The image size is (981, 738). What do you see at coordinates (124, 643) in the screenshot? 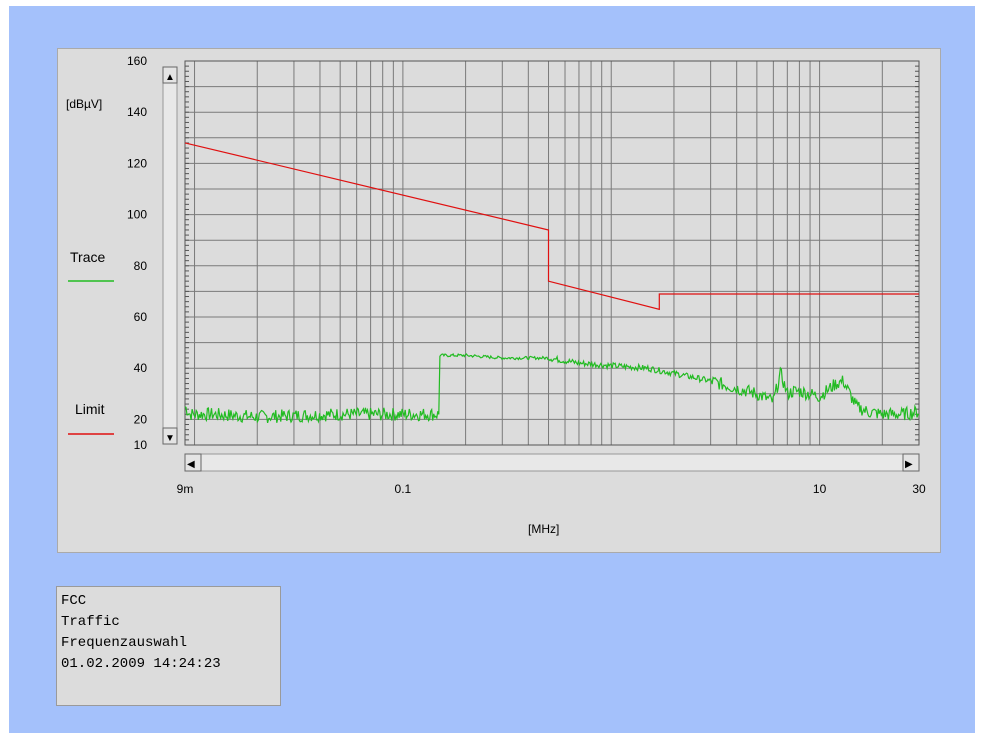
I see `info-mode: Frequenzauswahl` at bounding box center [124, 643].